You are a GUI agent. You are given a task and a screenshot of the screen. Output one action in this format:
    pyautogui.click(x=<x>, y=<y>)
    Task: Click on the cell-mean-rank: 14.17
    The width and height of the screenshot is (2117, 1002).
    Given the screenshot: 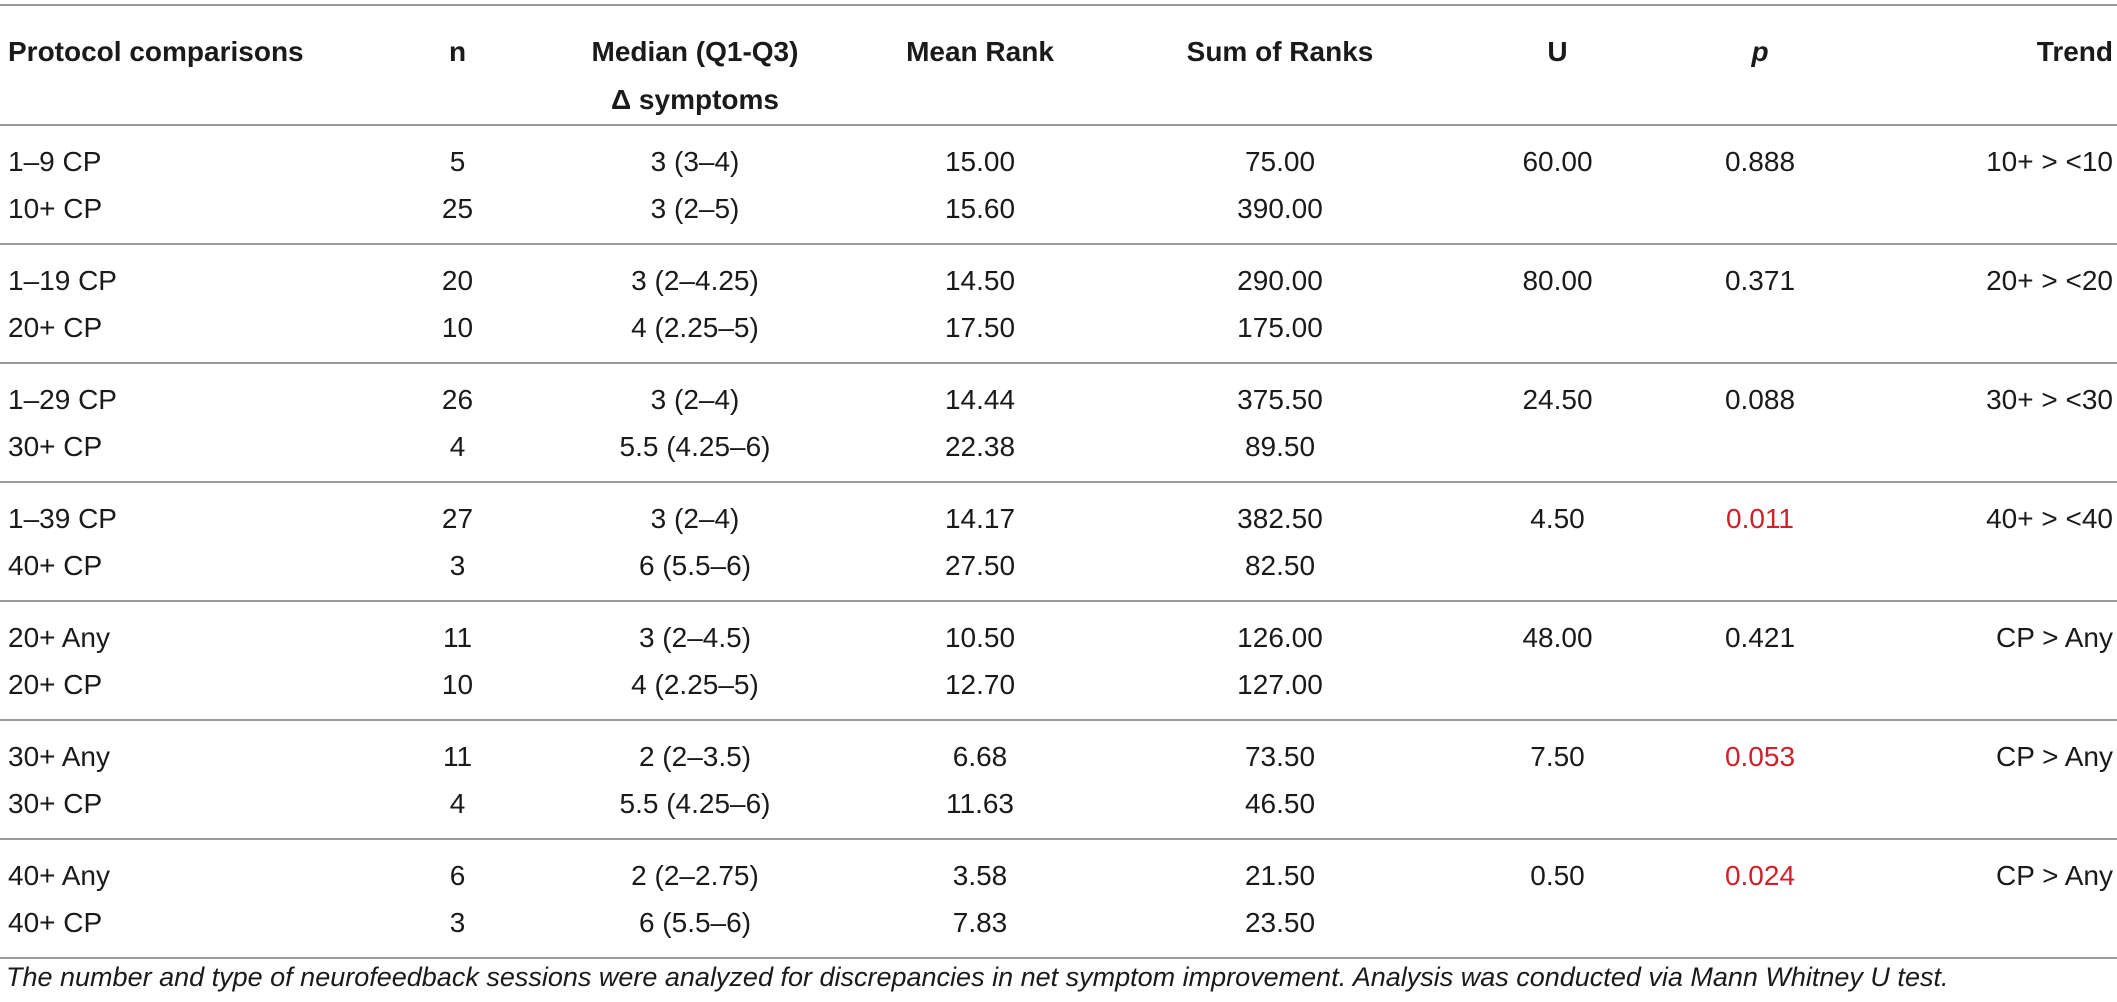 What is the action you would take?
    pyautogui.click(x=980, y=518)
    